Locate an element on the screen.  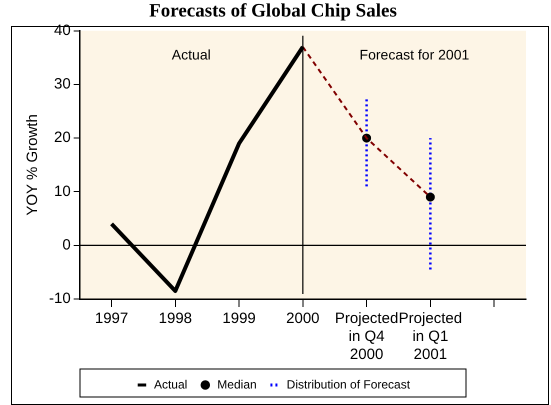
x-tick-label: 1999 is located at coordinates (239, 319).